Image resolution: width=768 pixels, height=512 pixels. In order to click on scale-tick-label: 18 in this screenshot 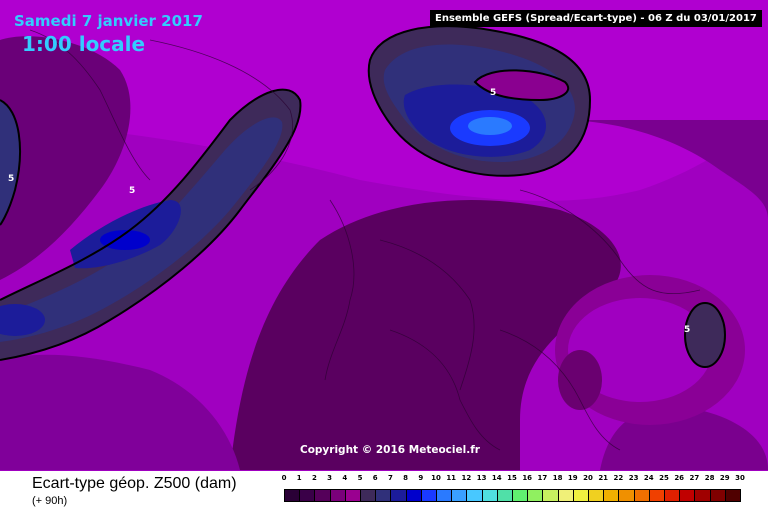, I will do `click(557, 478)`.